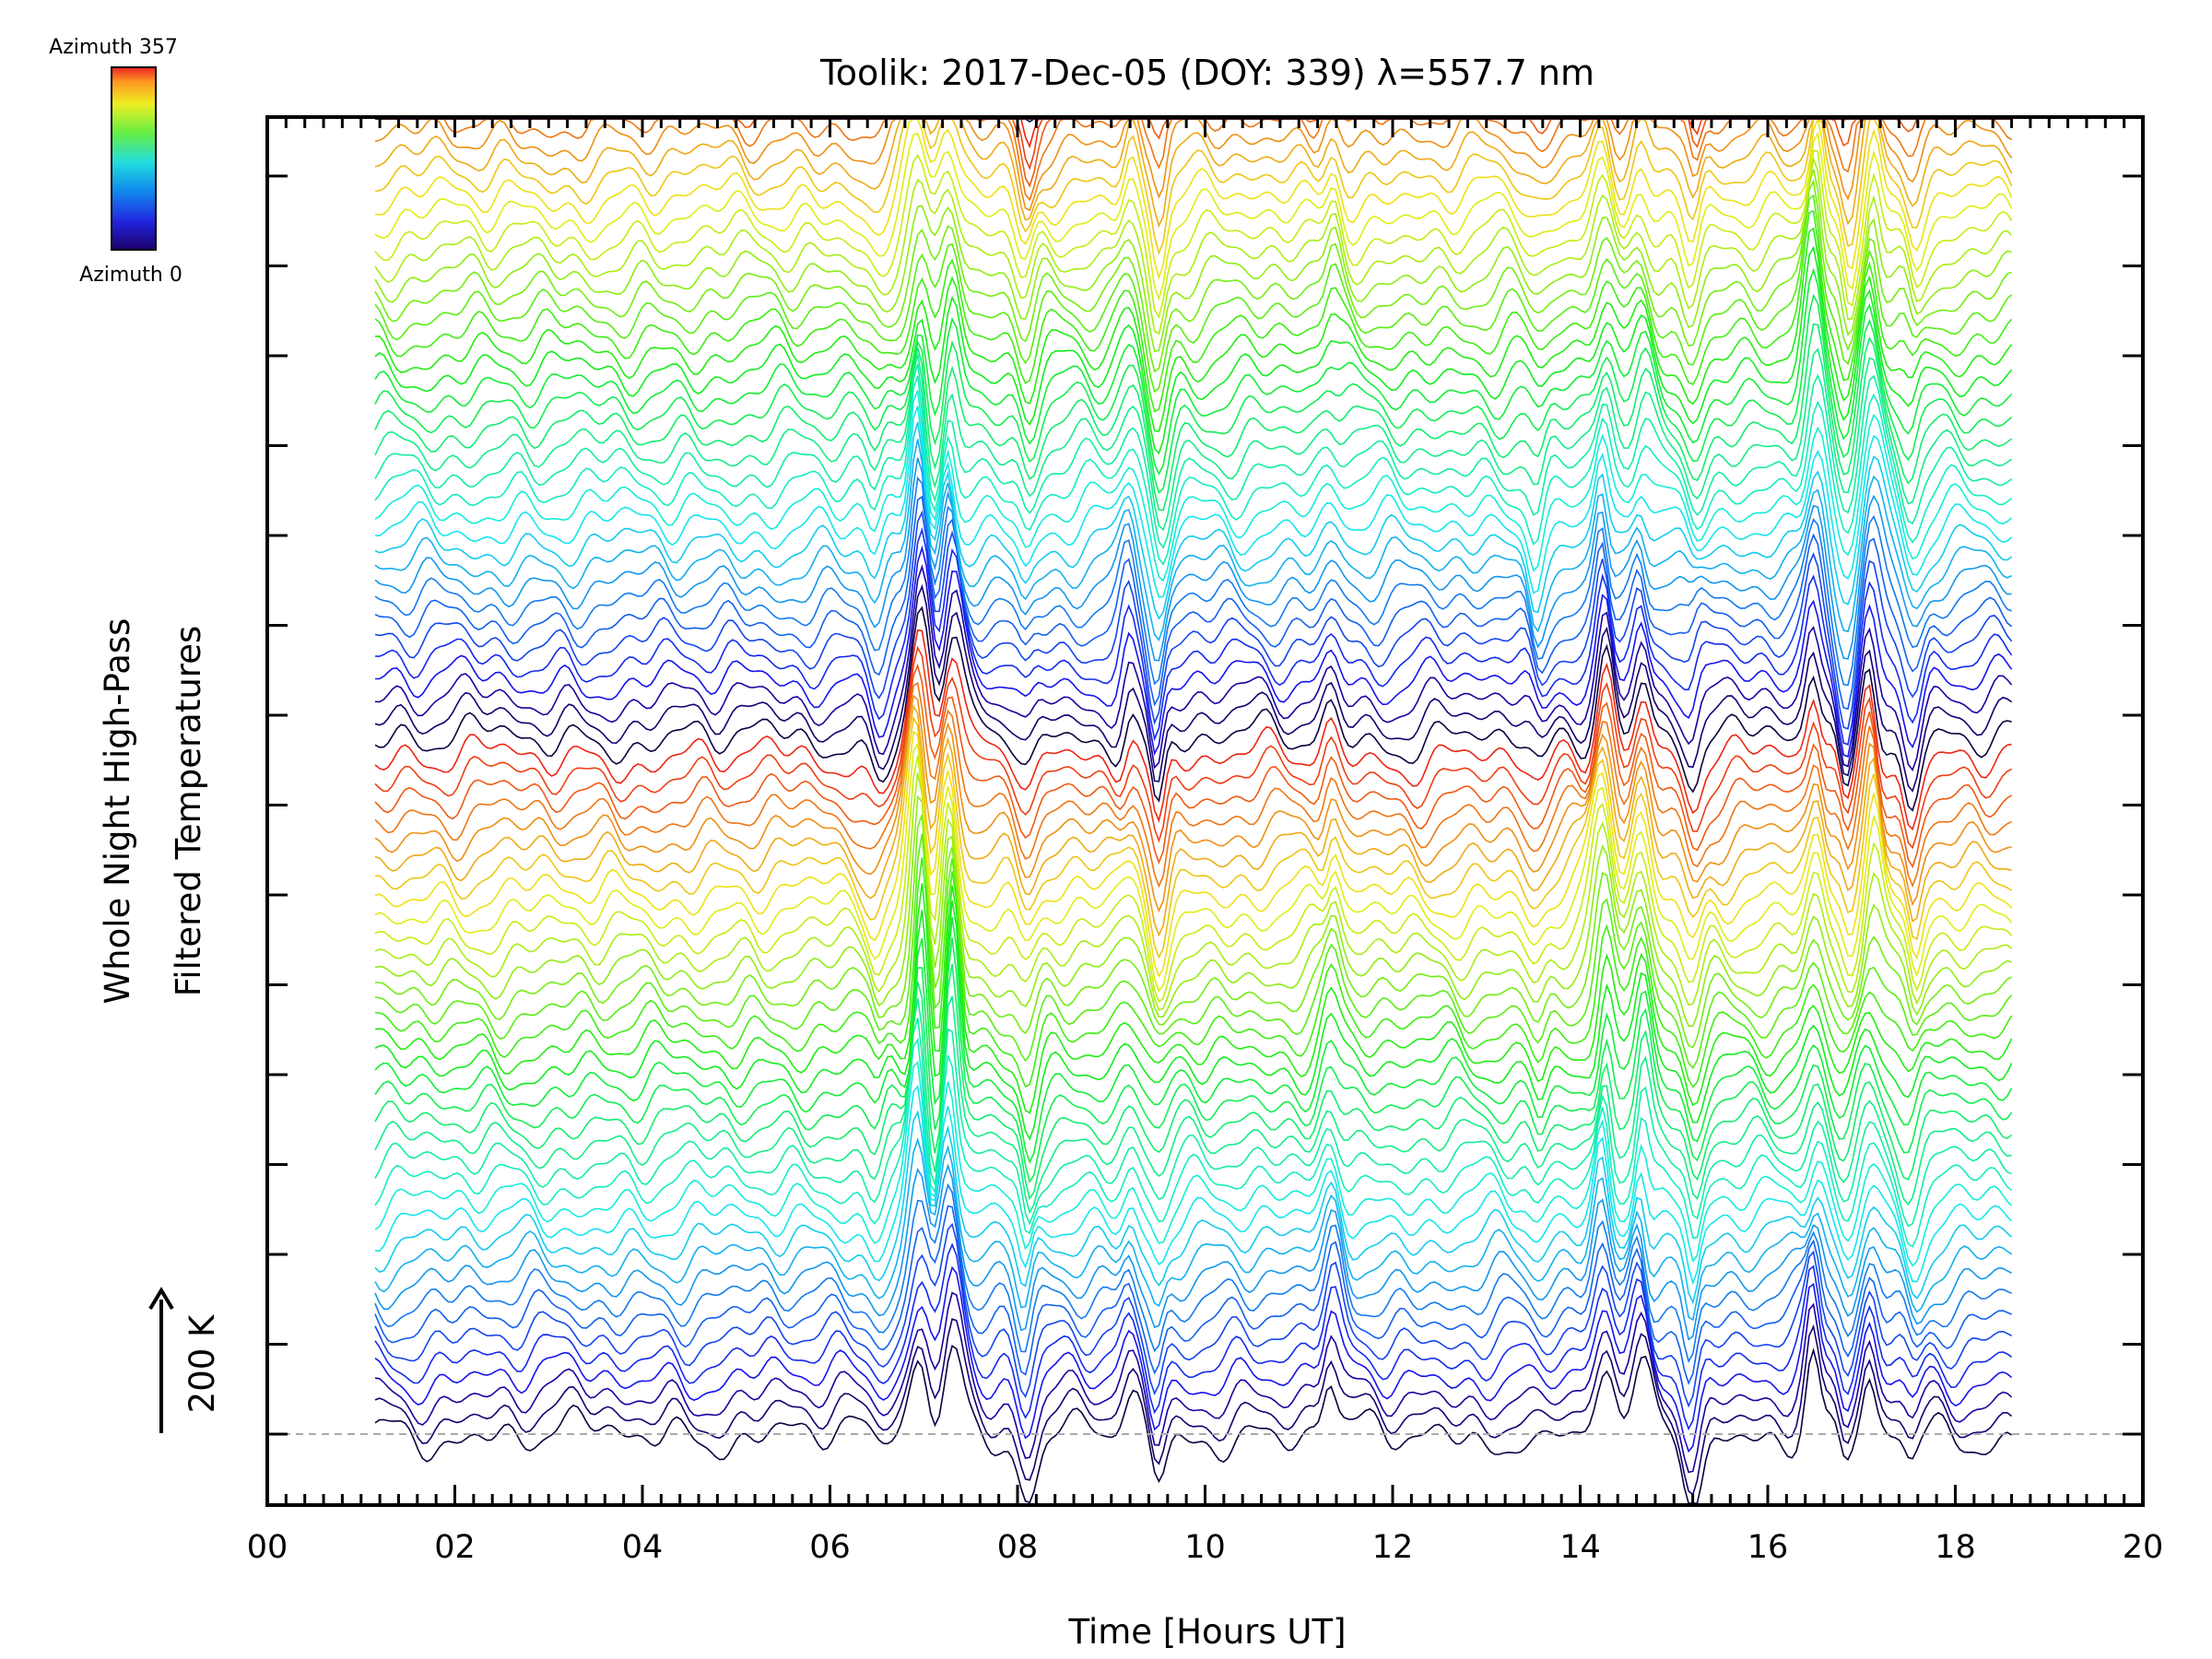 This screenshot has width=2212, height=1659. I want to click on x-tick-label: 10, so click(1205, 1547).